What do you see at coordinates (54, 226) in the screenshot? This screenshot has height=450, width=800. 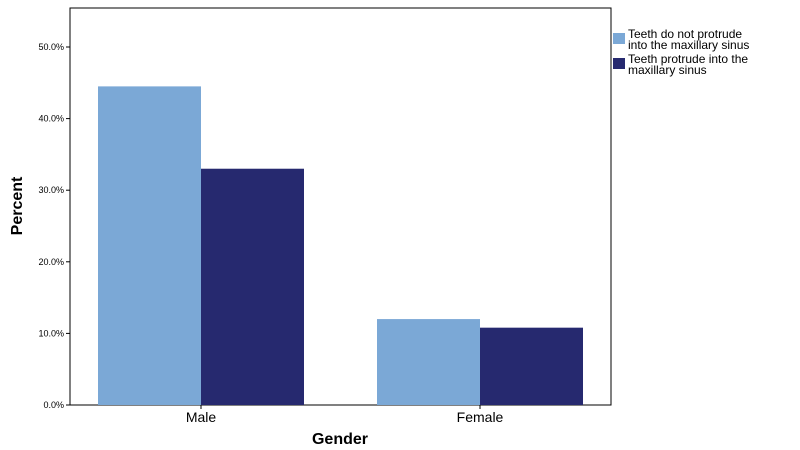 I see `y-axis: 0.0% 10.0% 20.0% 30.0% 40.0% 50.0%` at bounding box center [54, 226].